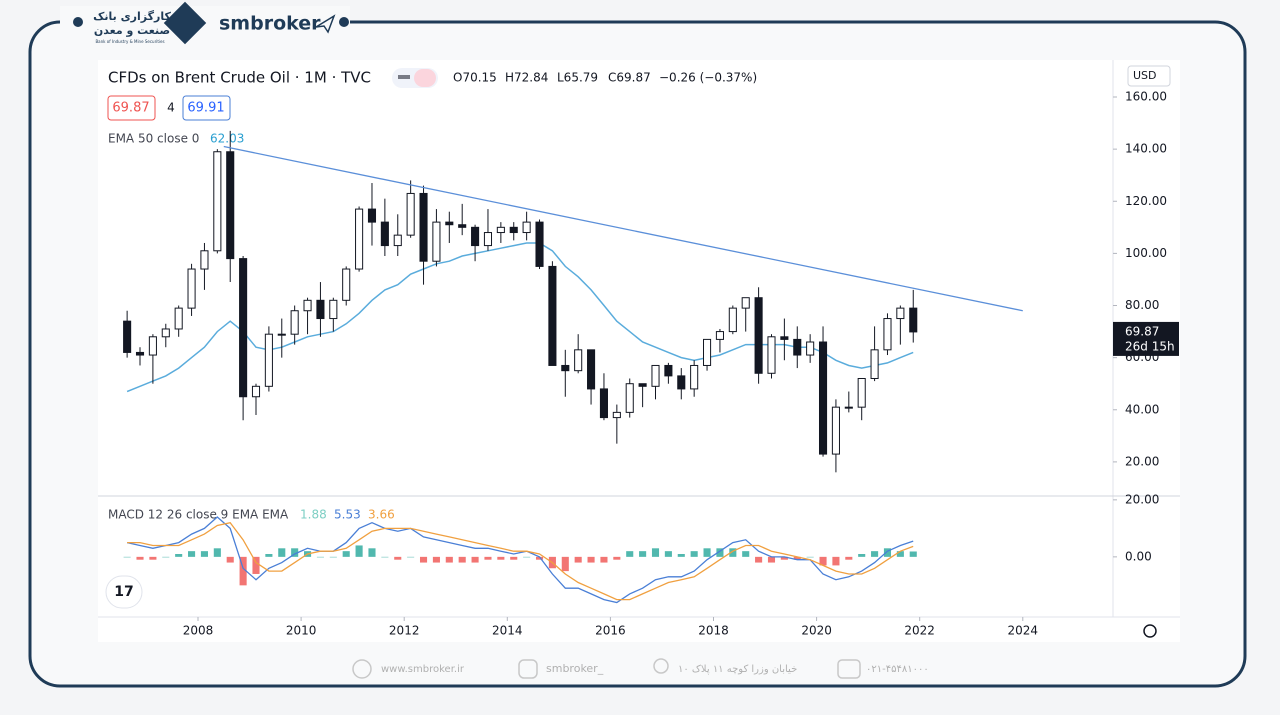 This screenshot has height=715, width=1280. I want to click on brand-name: smbroker, so click(270, 24).